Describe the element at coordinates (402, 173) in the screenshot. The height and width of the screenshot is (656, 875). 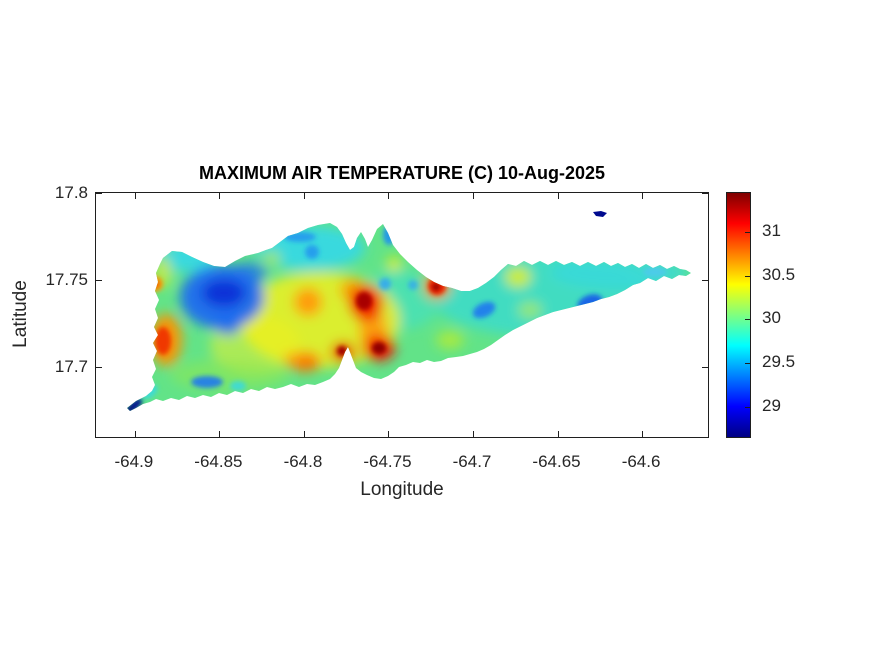
I see `chart-title: MAXIMUM AIR TEMPERATURE (C) 10-Aug-2025` at that location.